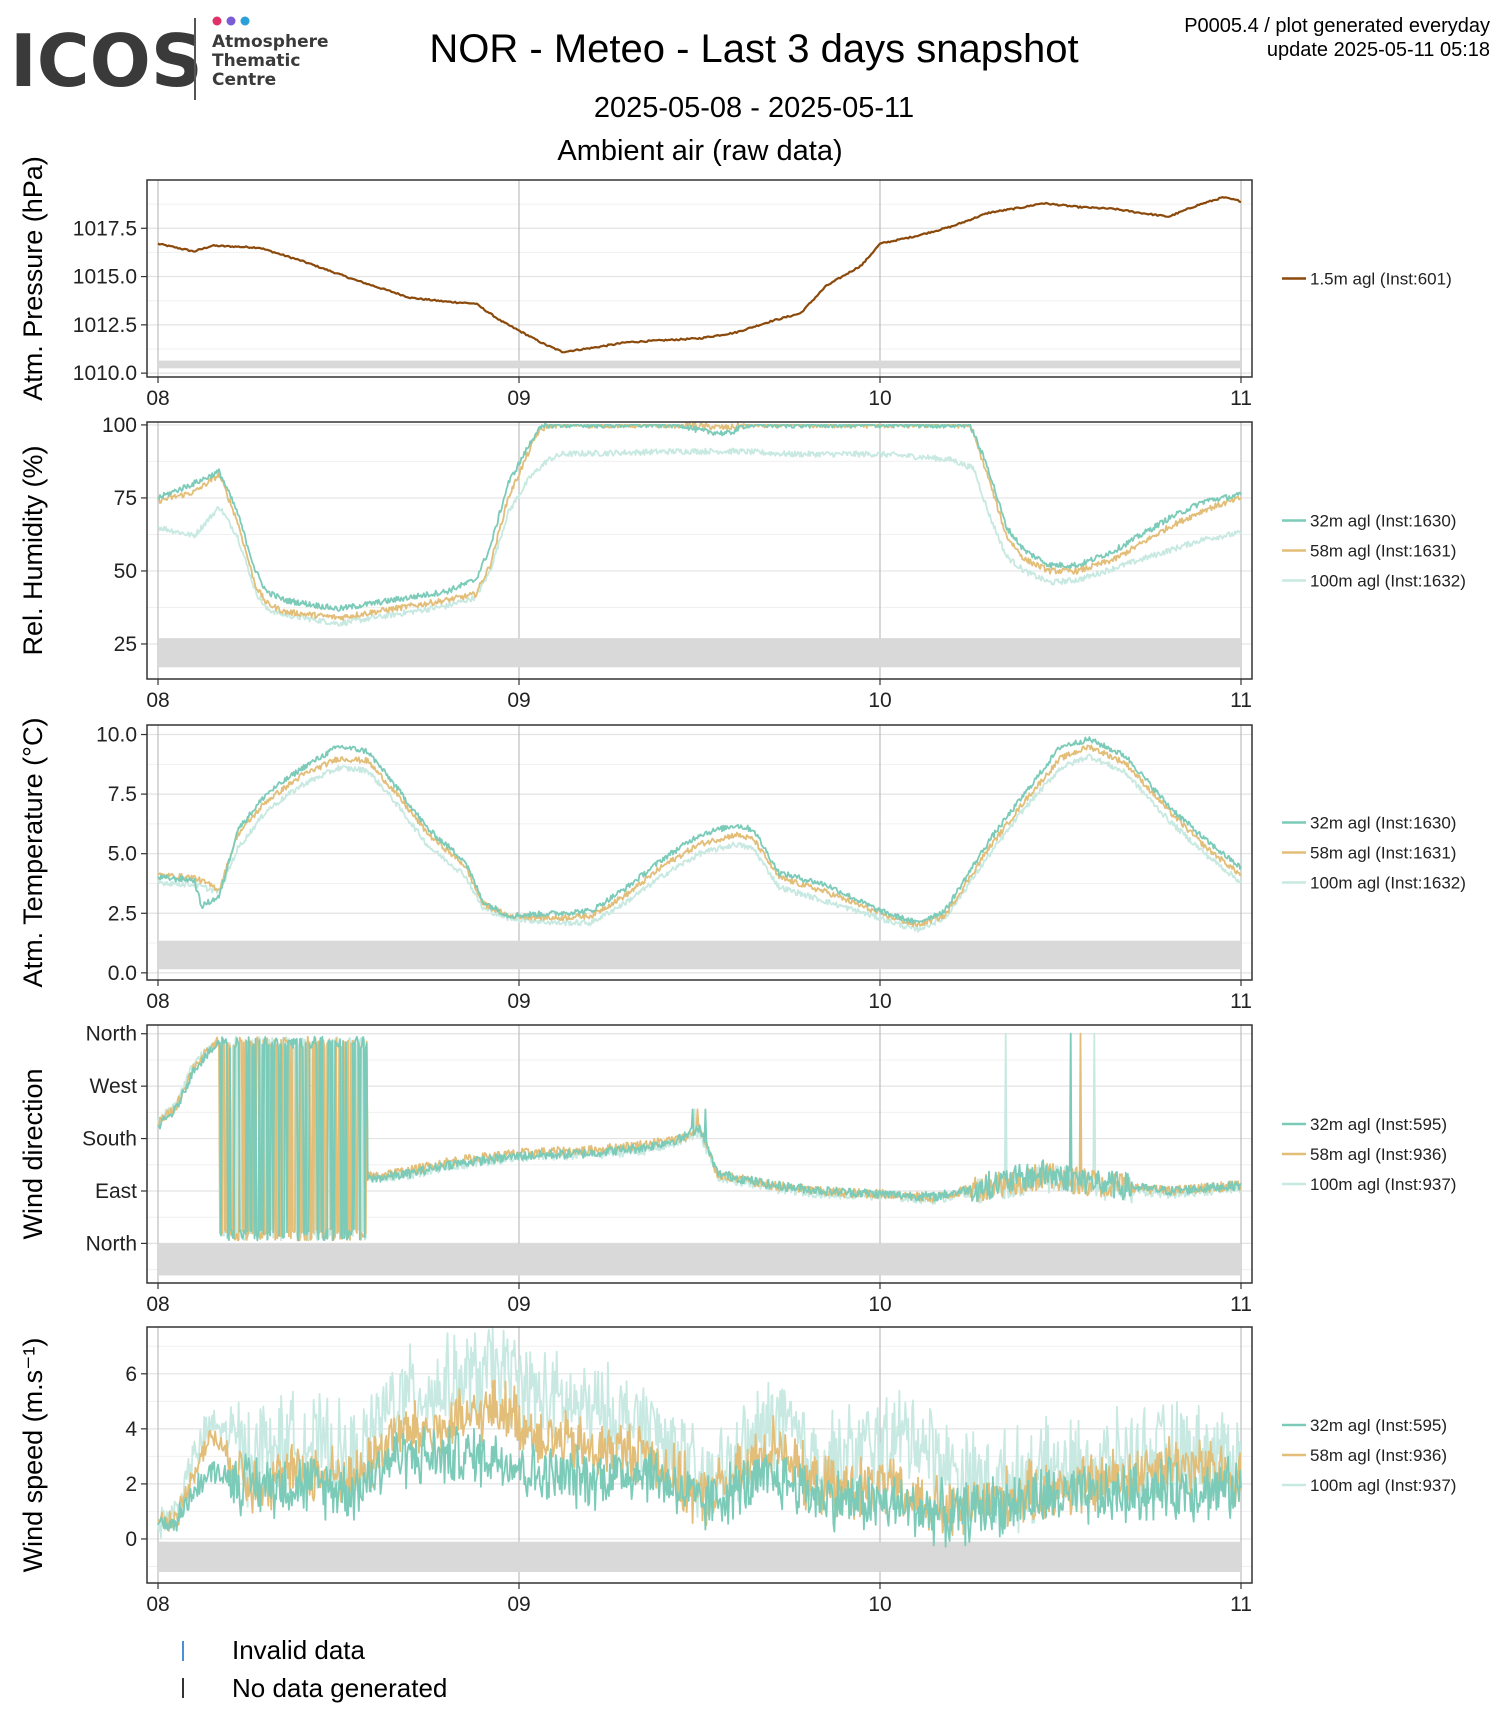 Image resolution: width=1500 pixels, height=1725 pixels. Describe the element at coordinates (131, 1484) in the screenshot. I see `y-tick-label: 2` at that location.